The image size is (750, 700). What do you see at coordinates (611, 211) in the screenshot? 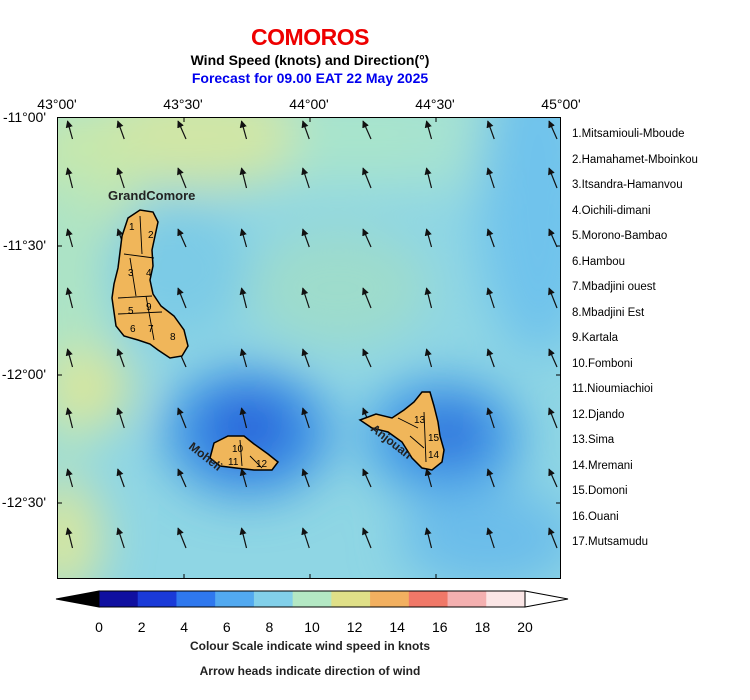
I see `legend-item: 4.Oichili-dimani` at bounding box center [611, 211].